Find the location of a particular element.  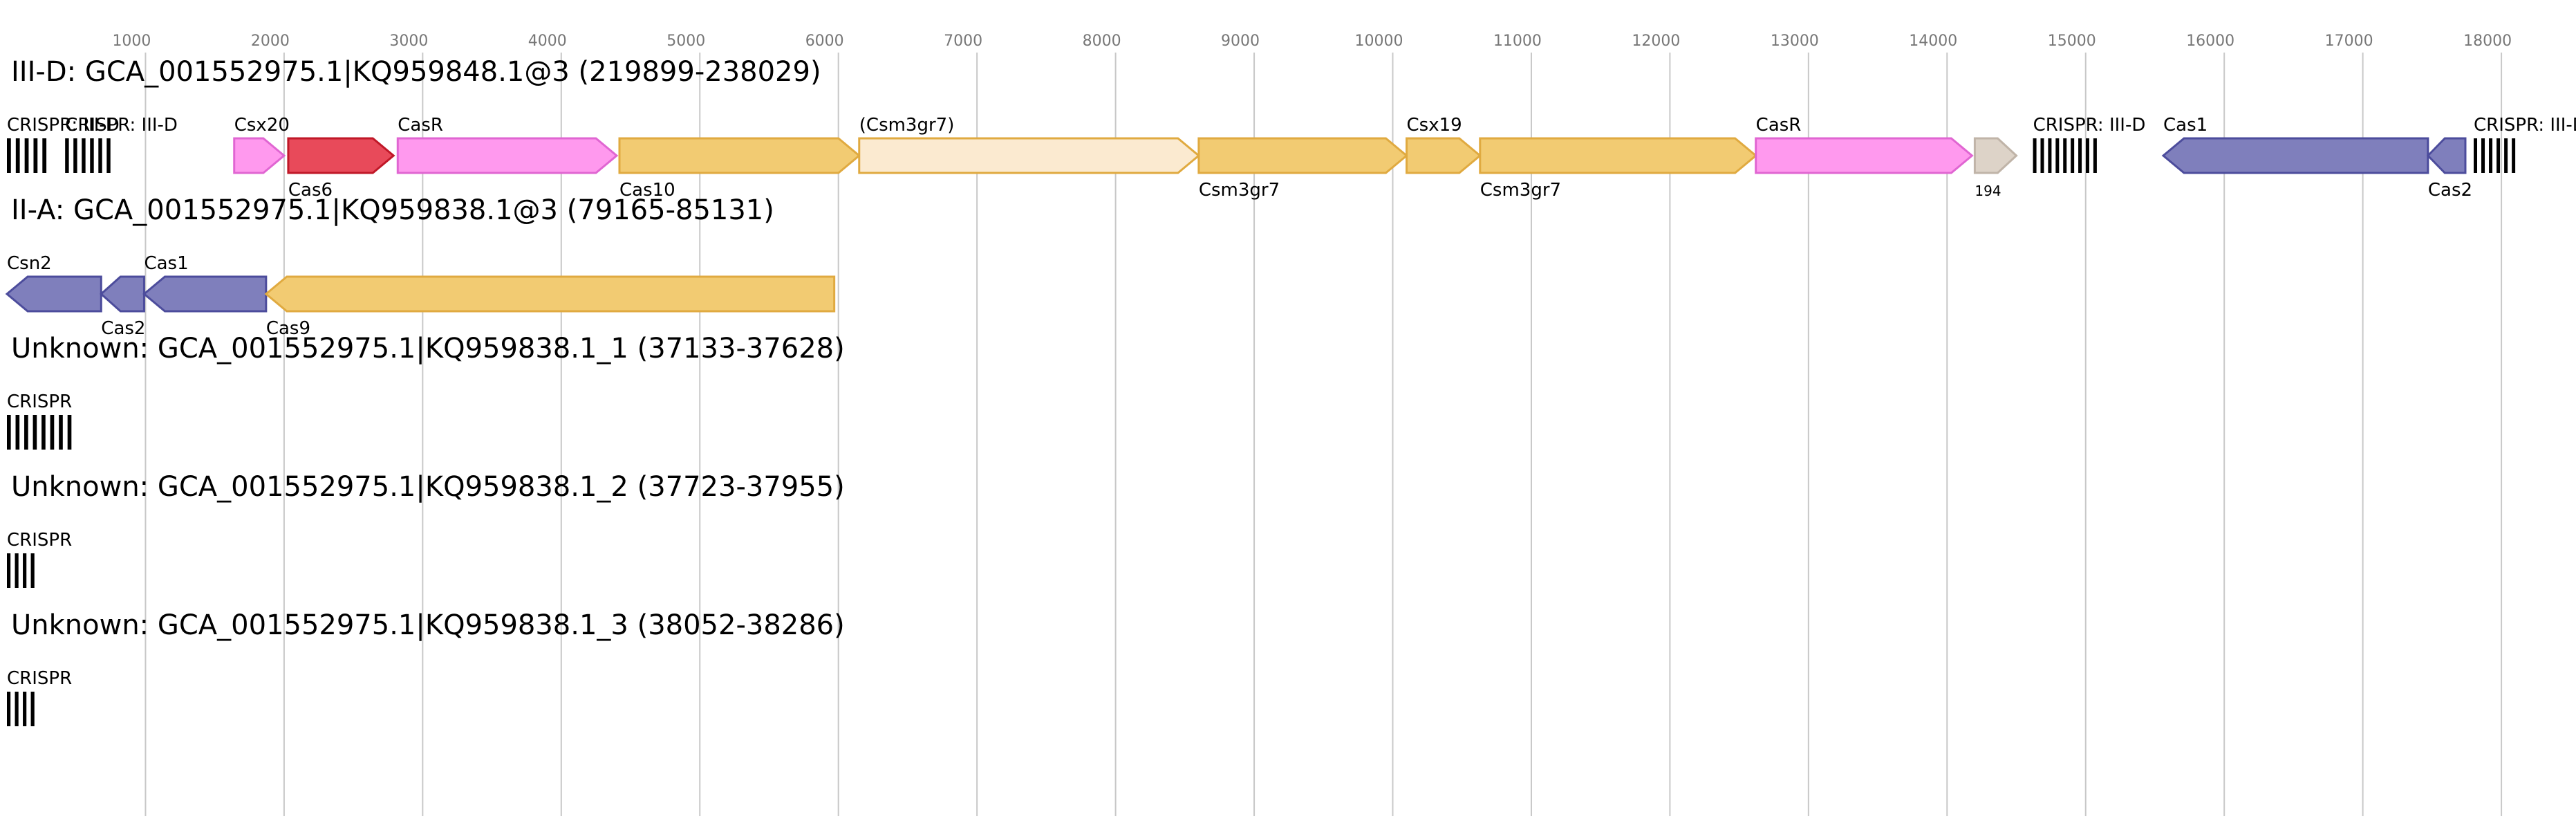

gene-label: Cas10 is located at coordinates (647, 190).